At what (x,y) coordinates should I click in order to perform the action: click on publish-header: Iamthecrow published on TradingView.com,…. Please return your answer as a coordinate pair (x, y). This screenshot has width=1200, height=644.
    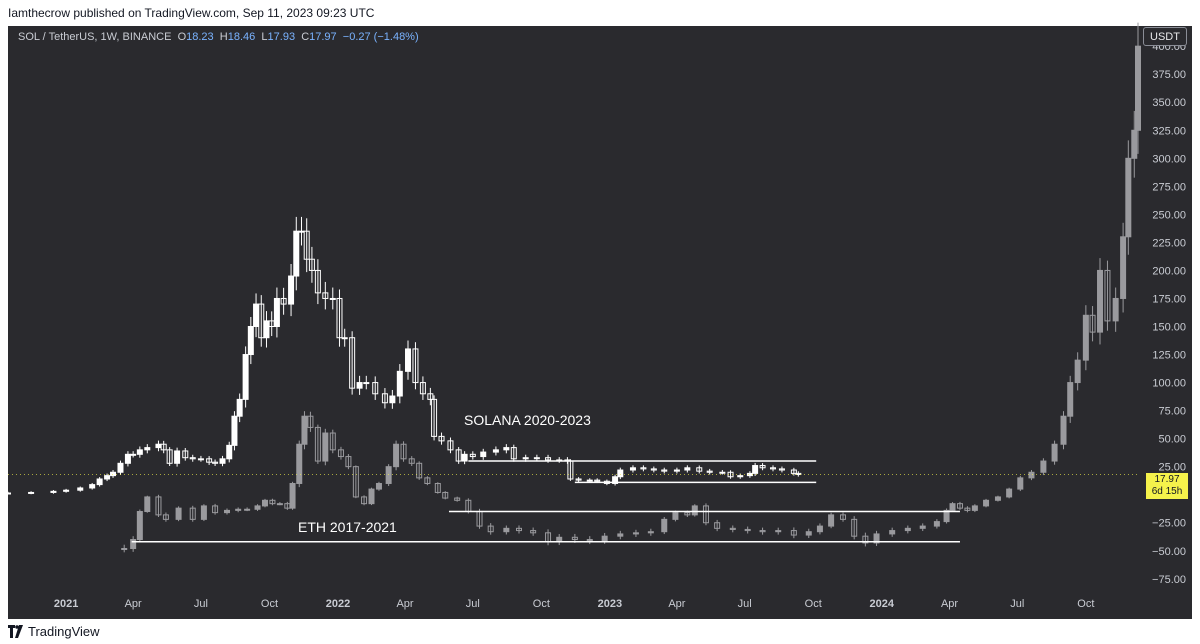
    Looking at the image, I should click on (600, 13).